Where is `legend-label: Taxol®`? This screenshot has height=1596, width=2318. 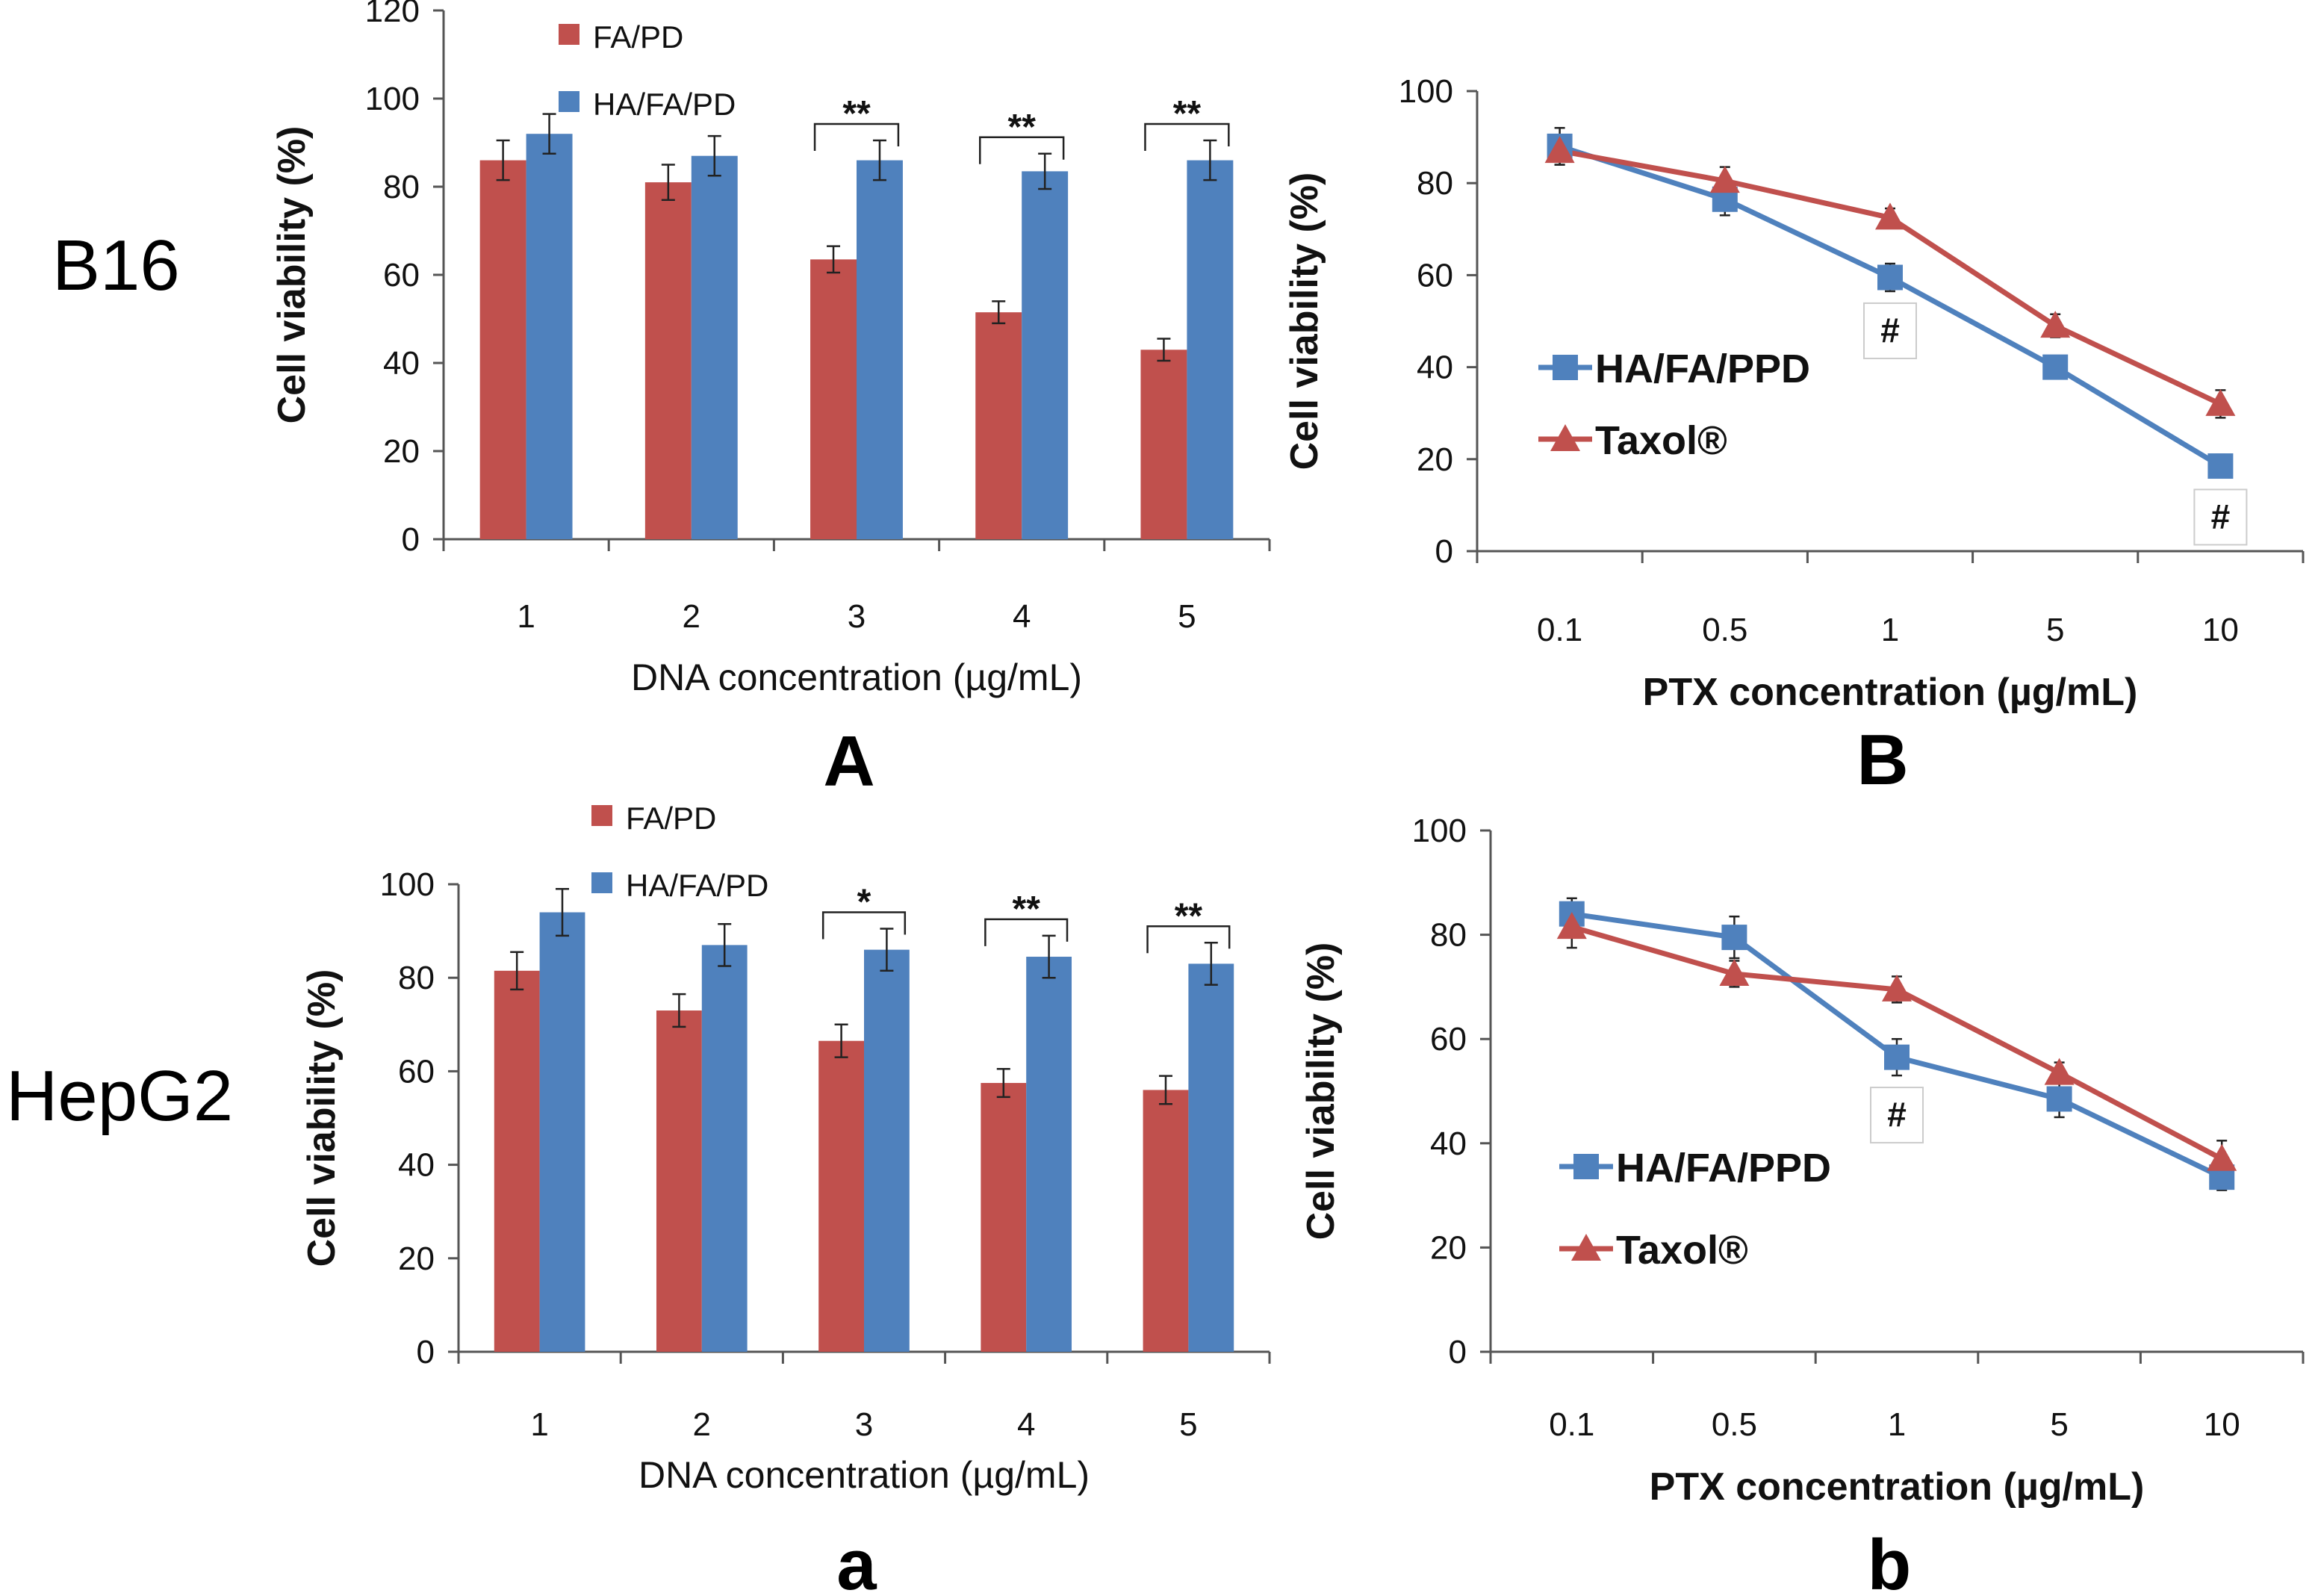
legend-label: Taxol® is located at coordinates (1661, 441).